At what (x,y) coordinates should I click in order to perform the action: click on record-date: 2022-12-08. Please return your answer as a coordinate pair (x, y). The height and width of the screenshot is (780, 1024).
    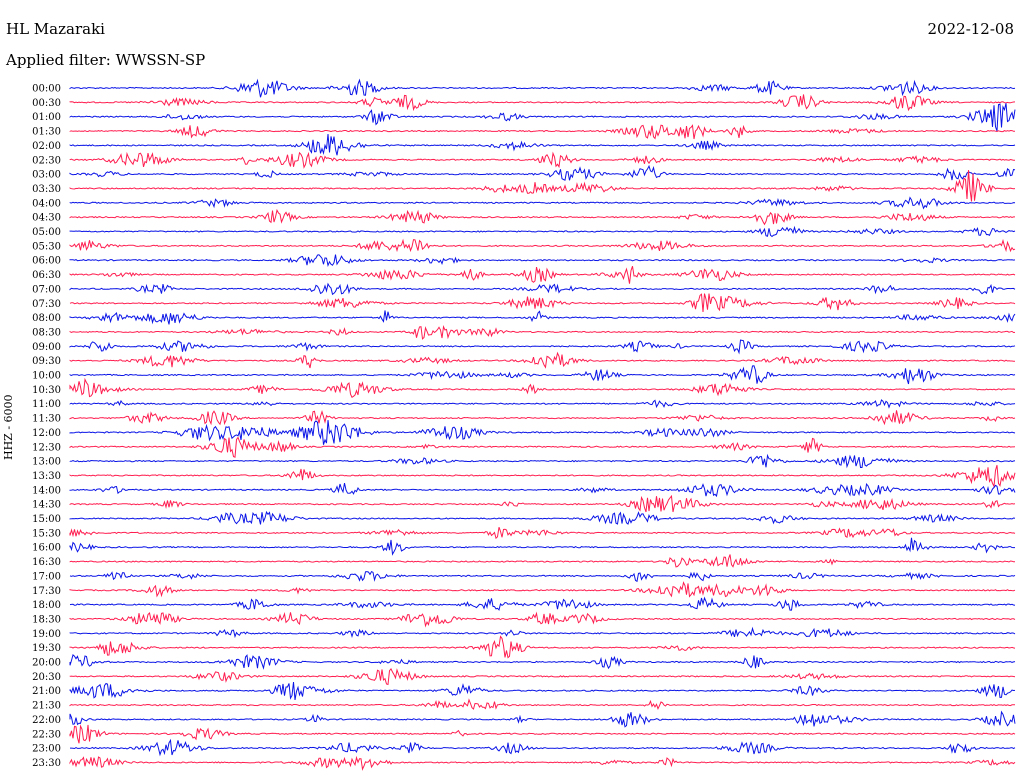
    Looking at the image, I should click on (970, 29).